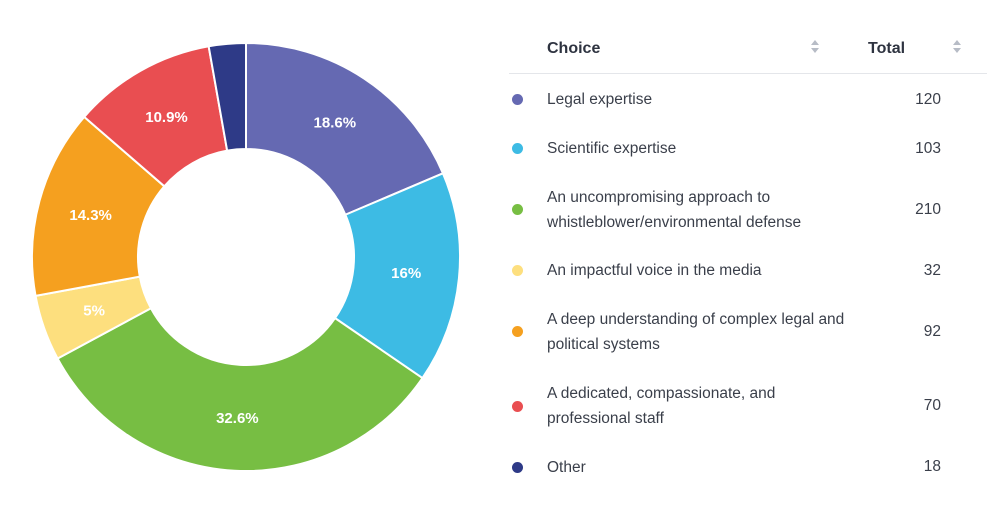 This screenshot has height=514, width=1000. I want to click on row-total-value: 103, so click(928, 148).